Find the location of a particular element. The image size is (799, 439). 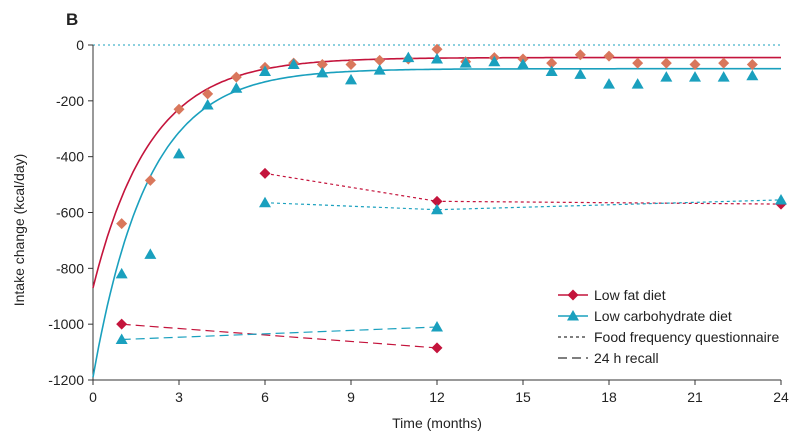

x-tick-label: 6 is located at coordinates (265, 397).